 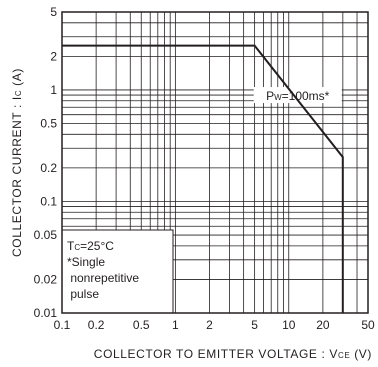 I want to click on y-tick-label: 0.02, so click(x=46, y=279).